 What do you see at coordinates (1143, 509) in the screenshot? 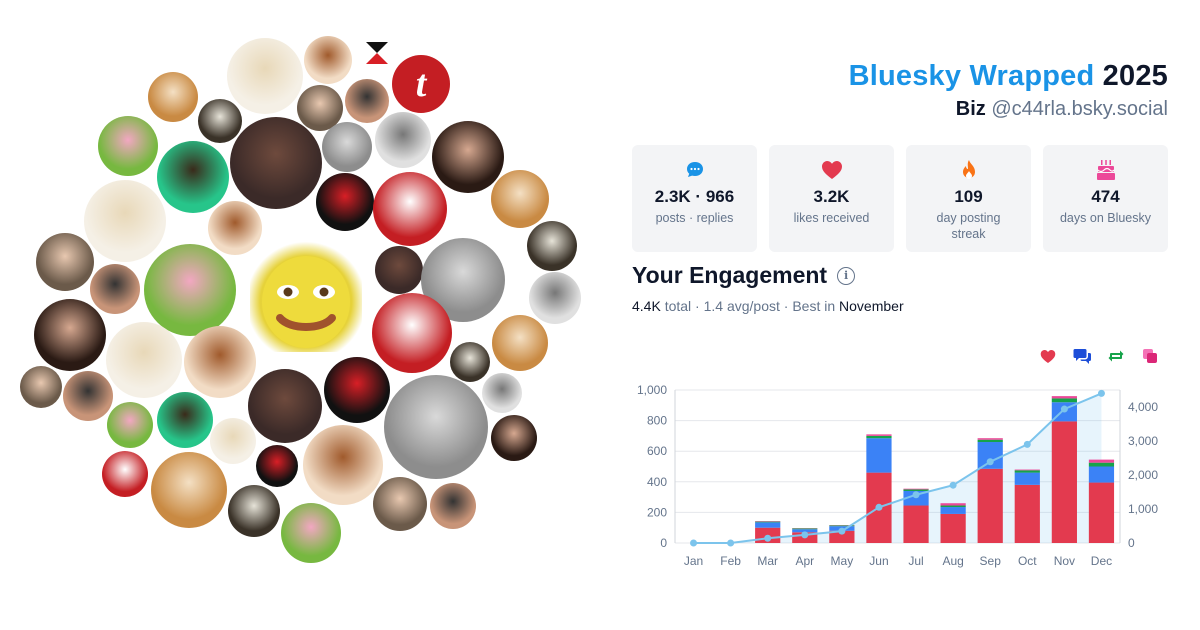
I see `y2-tick-label: 1,000` at bounding box center [1143, 509].